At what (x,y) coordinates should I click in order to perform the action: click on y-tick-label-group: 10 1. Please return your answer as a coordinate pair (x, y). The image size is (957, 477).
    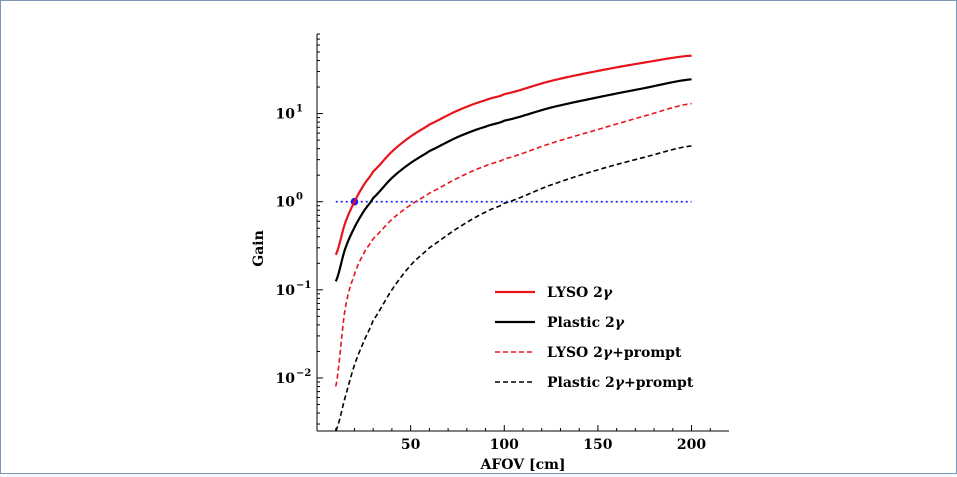
    Looking at the image, I should click on (289, 113).